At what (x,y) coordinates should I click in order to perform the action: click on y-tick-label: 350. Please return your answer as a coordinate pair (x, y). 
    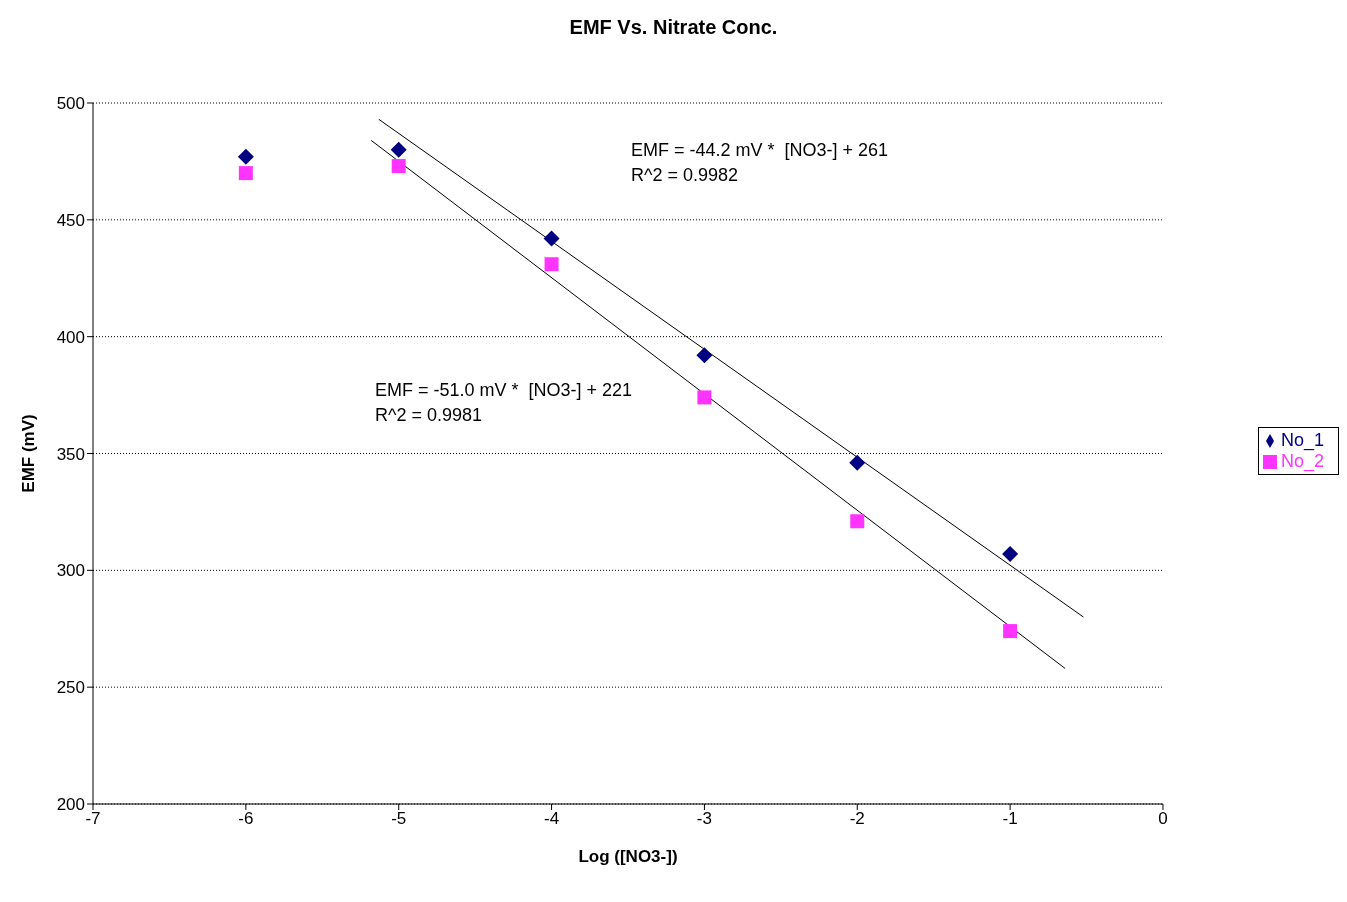
    Looking at the image, I should click on (70, 454).